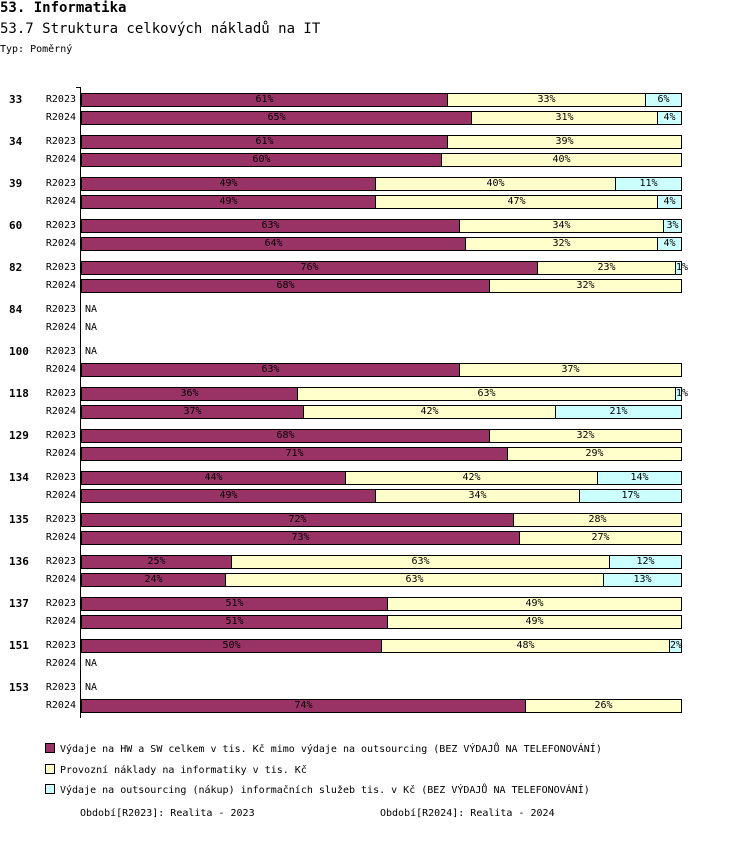 The width and height of the screenshot is (750, 852). What do you see at coordinates (297, 520) in the screenshot?
I see `bar-segment-1: 72%` at bounding box center [297, 520].